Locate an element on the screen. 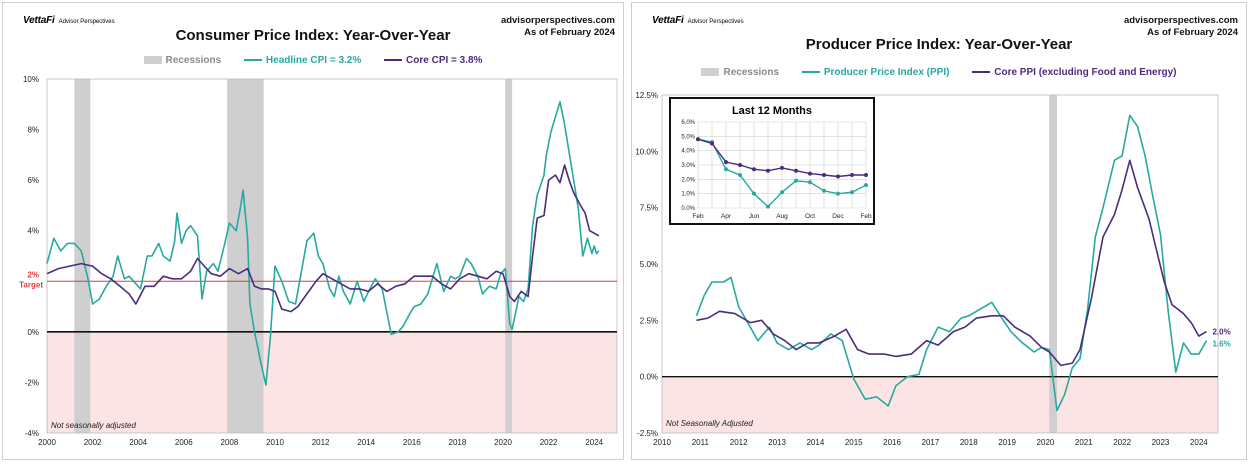  x-tick-label: 2021 is located at coordinates (1084, 442).